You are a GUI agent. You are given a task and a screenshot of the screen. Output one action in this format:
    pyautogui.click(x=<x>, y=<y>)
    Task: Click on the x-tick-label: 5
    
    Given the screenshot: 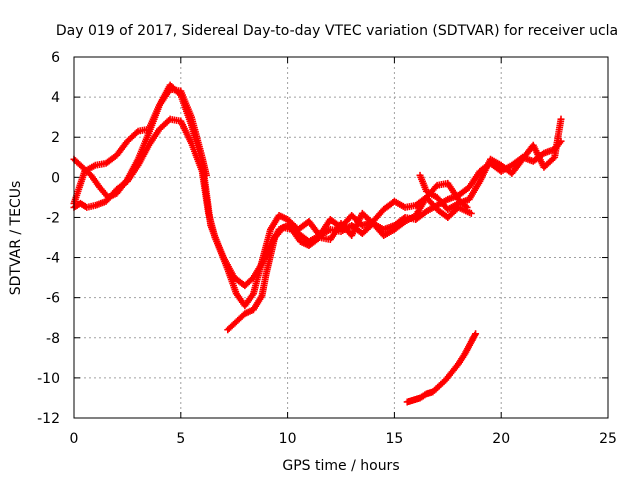 What is the action you would take?
    pyautogui.click(x=180, y=439)
    